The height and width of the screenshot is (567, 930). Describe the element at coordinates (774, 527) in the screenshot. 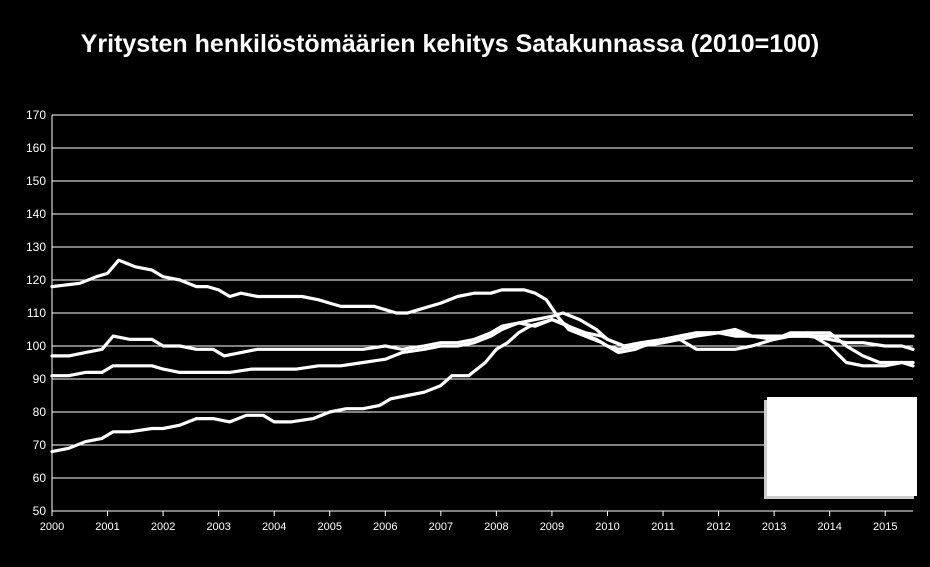

I see `x-tick-label: 2013` at that location.